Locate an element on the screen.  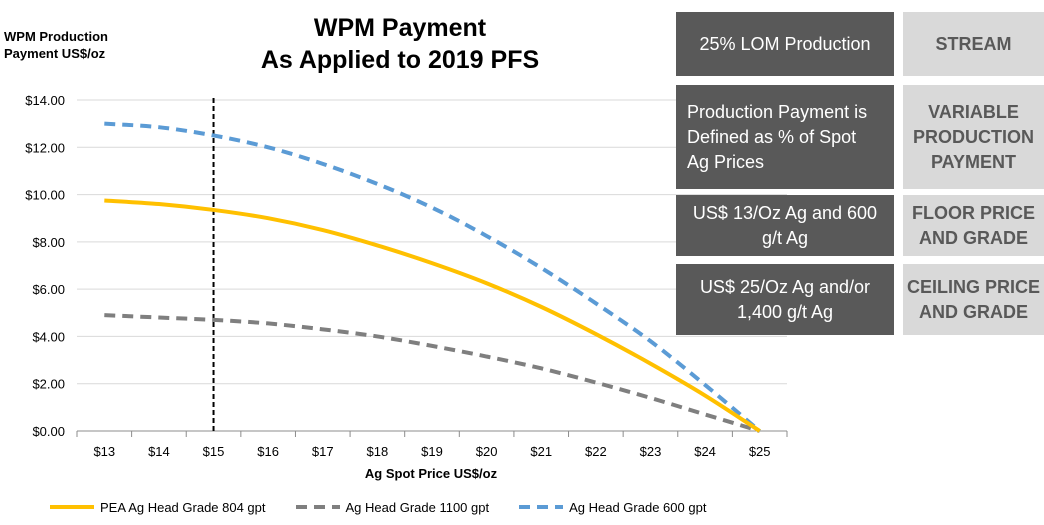
legend-label-600: Ag Head Grade 600 gpt is located at coordinates (638, 507).